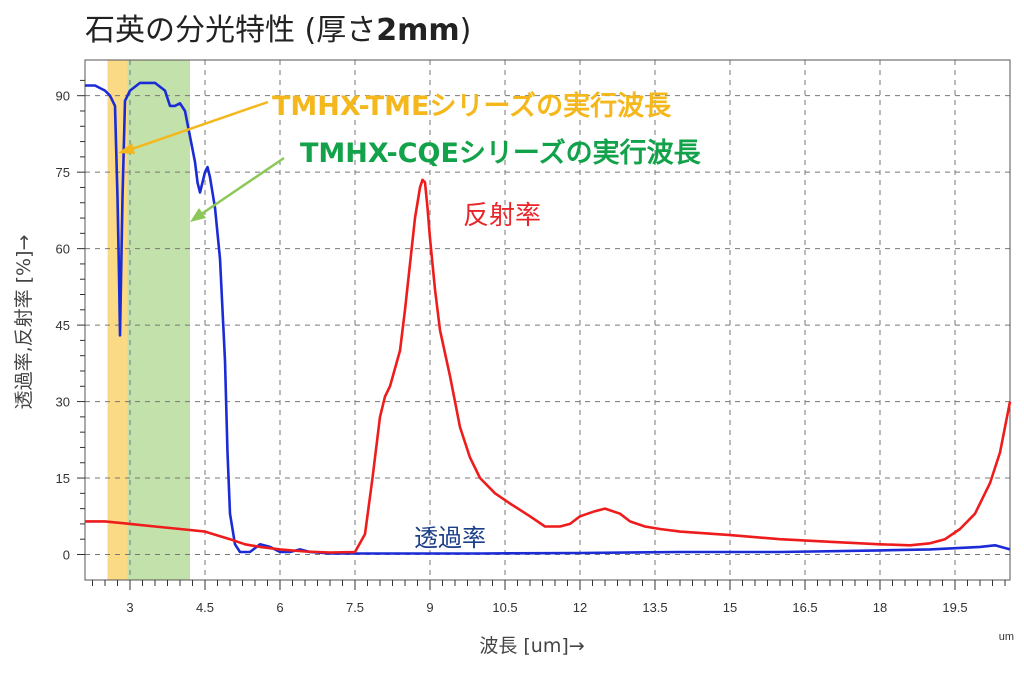 The image size is (1024, 677). I want to click on x-tick-label-5: 10.5, so click(504, 607).